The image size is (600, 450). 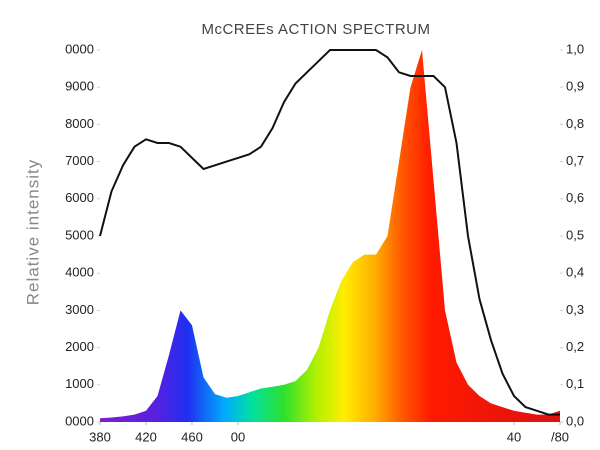 What do you see at coordinates (79, 197) in the screenshot?
I see `y-tick-label: 6000` at bounding box center [79, 197].